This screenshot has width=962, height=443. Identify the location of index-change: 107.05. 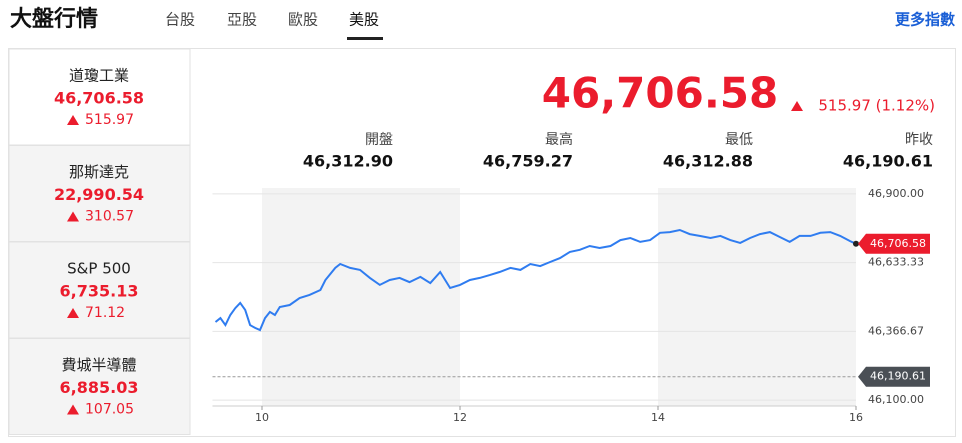
(109, 410).